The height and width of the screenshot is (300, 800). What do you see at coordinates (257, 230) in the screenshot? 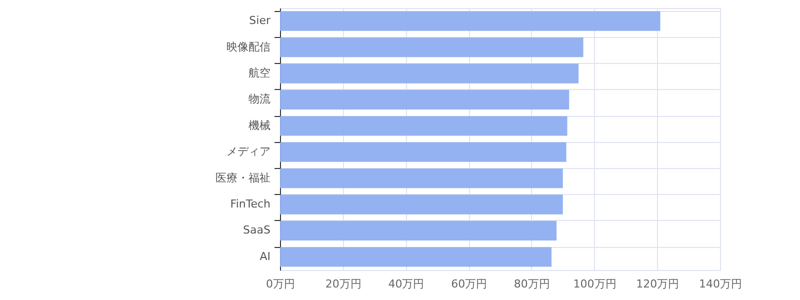
I see `y-tick-label: SaaS` at bounding box center [257, 230].